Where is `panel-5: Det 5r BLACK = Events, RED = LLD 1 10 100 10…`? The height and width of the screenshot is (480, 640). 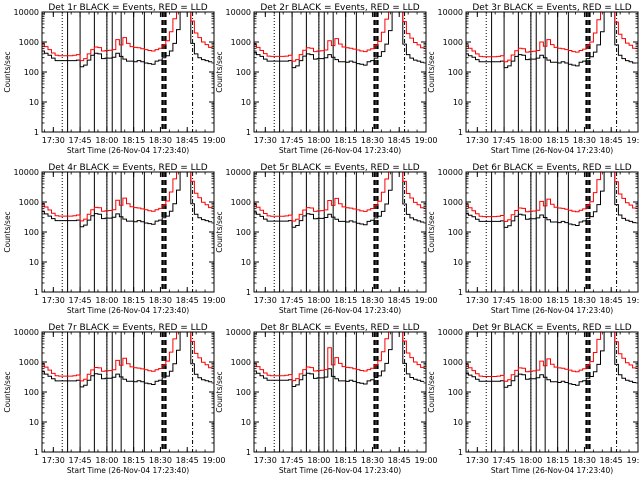 panel-5: Det 5r BLACK = Events, RED = LLD 1 10 100 10… is located at coordinates (326, 239).